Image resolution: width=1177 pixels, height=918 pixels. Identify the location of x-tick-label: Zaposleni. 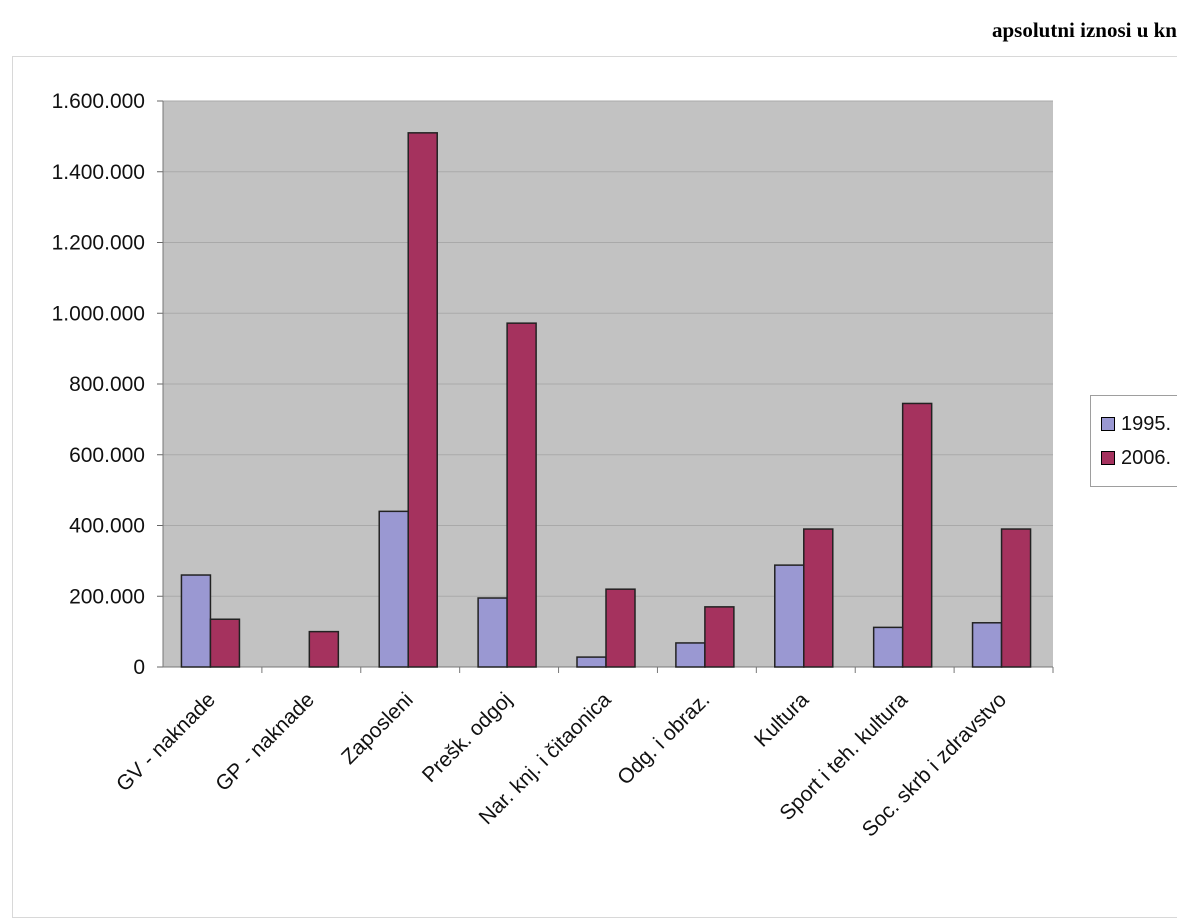
(377, 728).